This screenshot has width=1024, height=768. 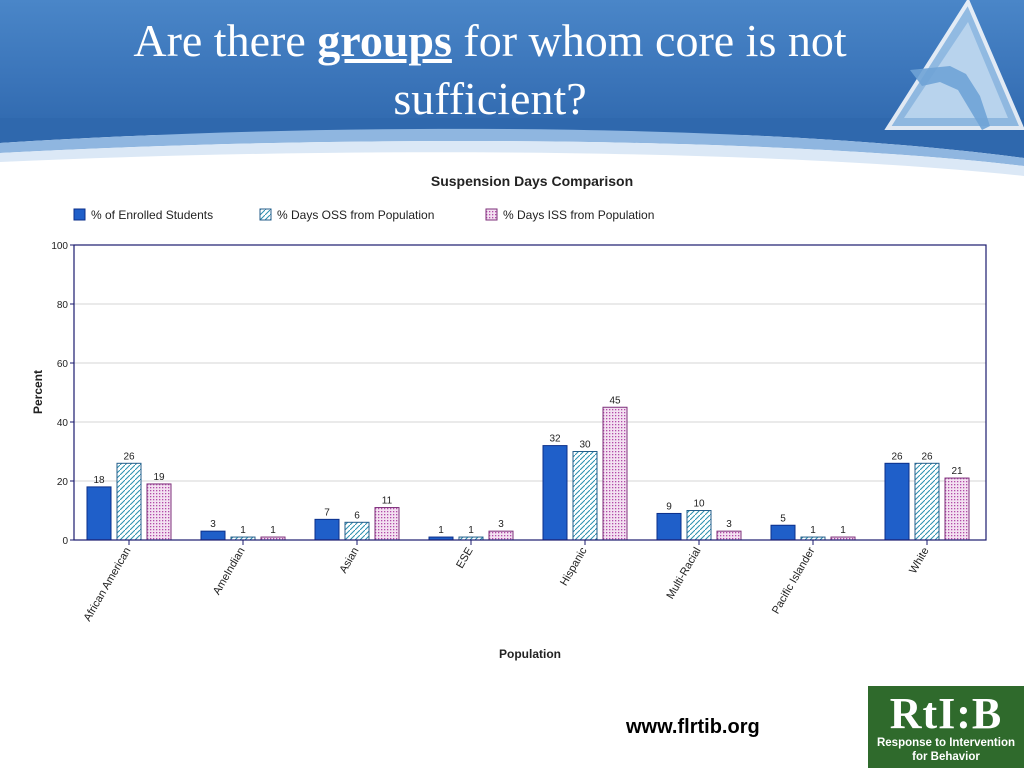 I want to click on title-text-post: for whom core is not sufficient?, so click(x=620, y=69).